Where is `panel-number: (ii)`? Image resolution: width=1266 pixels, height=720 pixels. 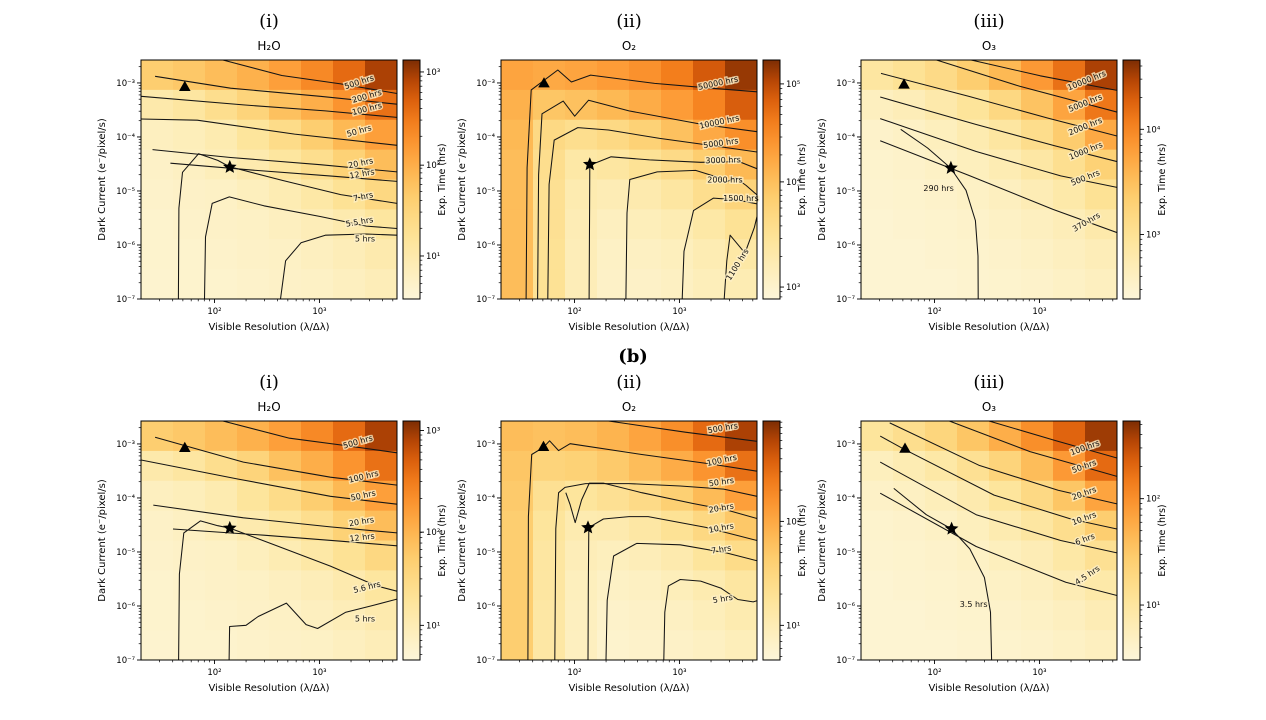
panel-number: (ii) is located at coordinates (629, 21).